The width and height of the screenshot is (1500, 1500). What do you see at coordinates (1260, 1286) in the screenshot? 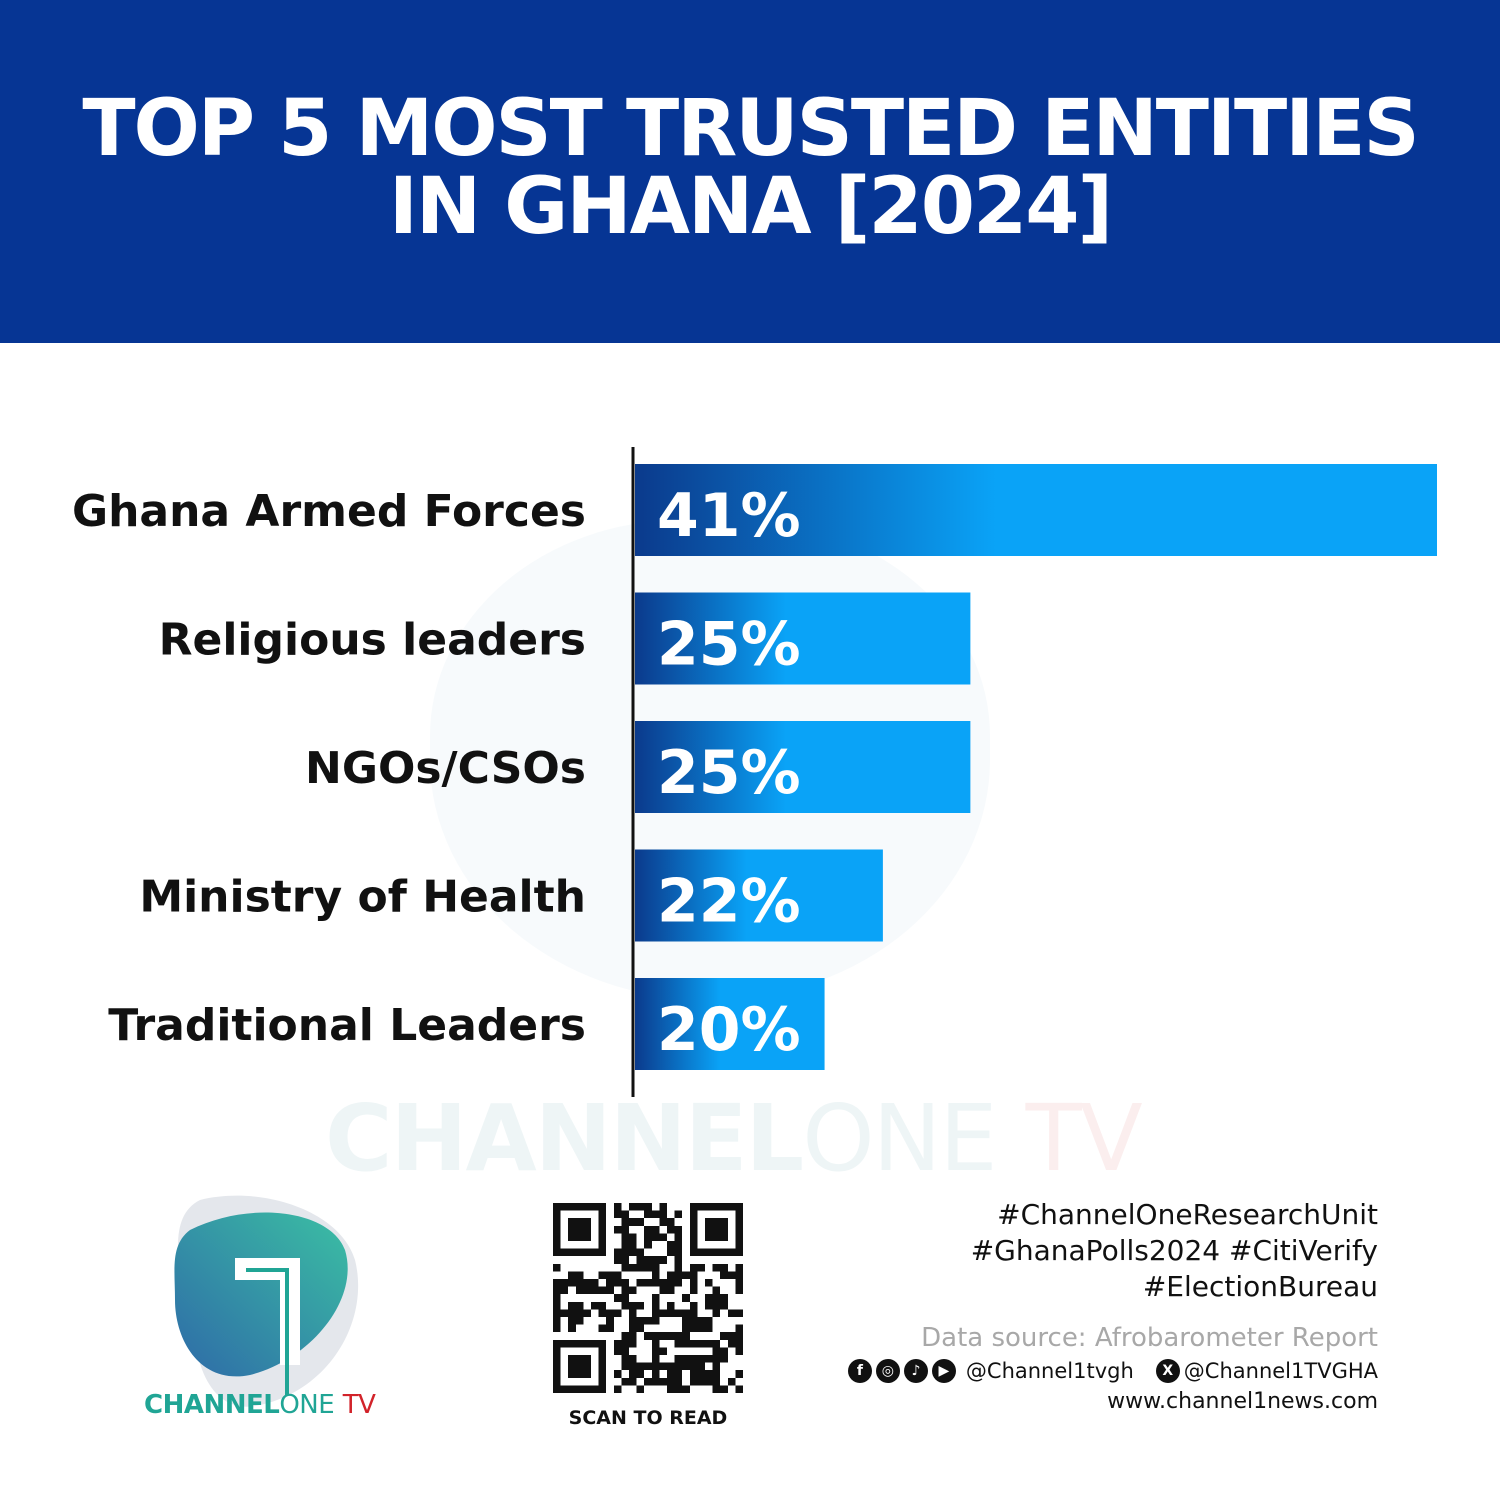
I see `hashtag-line: #ElectionBureau` at bounding box center [1260, 1286].